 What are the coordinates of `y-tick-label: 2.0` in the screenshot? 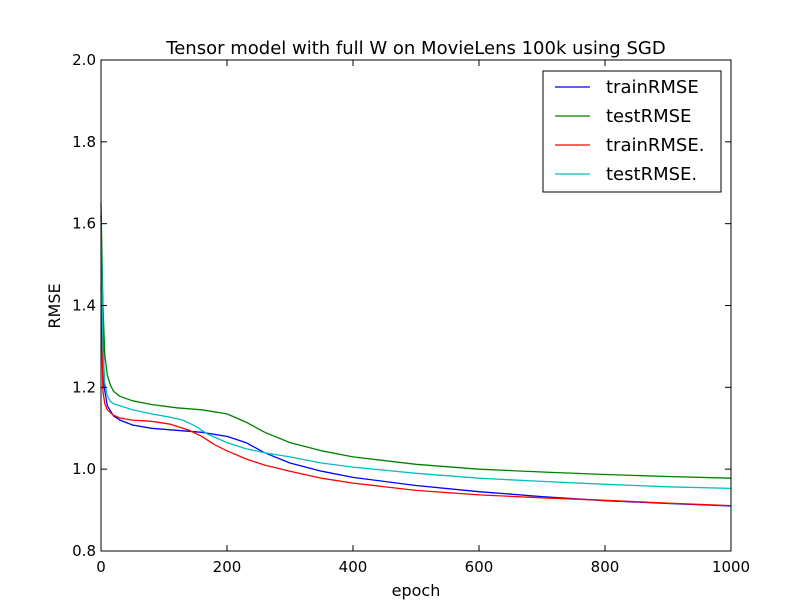 It's located at (84, 60).